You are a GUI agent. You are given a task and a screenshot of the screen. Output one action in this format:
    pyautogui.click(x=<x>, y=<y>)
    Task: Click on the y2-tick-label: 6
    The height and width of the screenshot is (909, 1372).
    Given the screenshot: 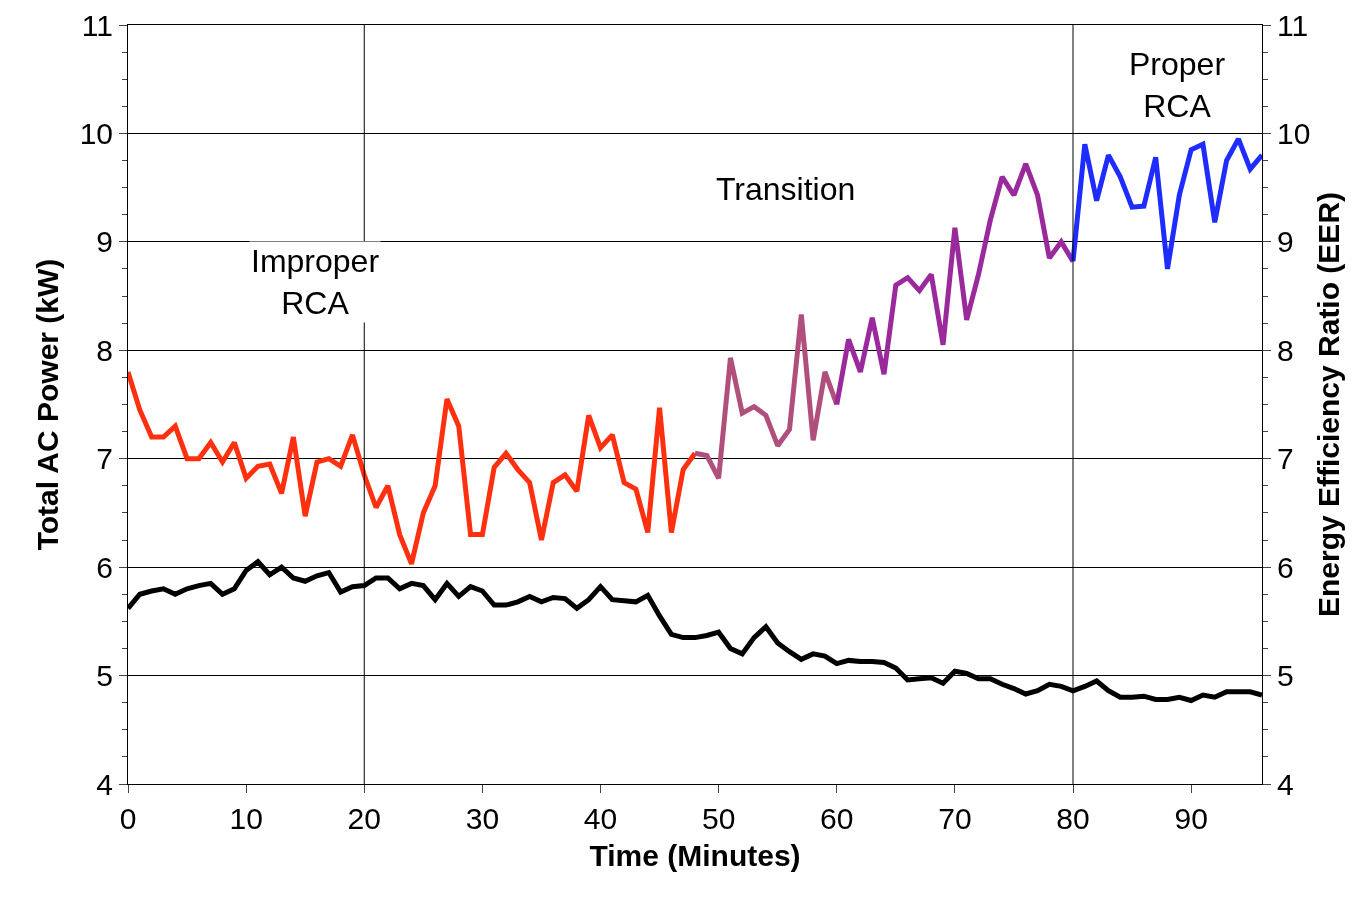 What is the action you would take?
    pyautogui.click(x=1285, y=567)
    